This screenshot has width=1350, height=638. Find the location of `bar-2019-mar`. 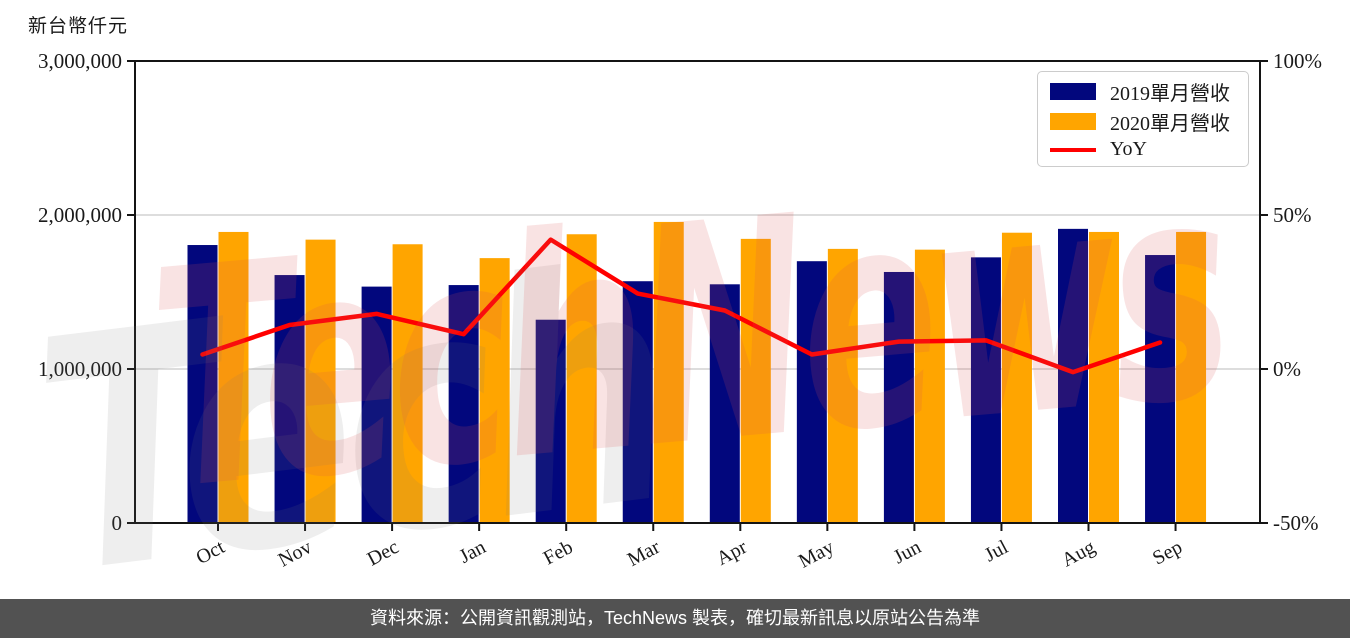

bar-2019-mar is located at coordinates (637, 402).